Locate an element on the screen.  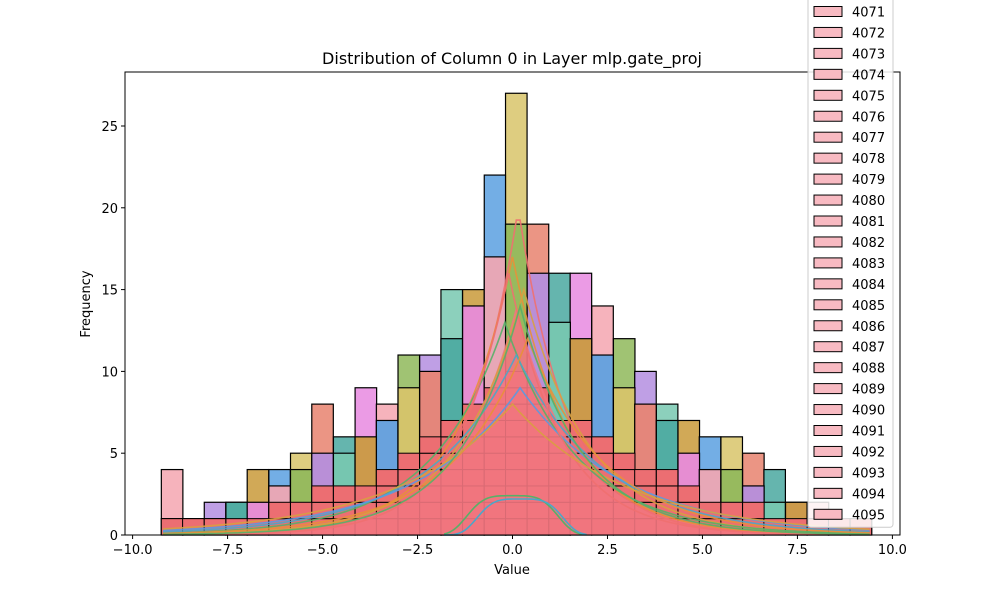
legend-entry-label: 4085 is located at coordinates (868, 306).